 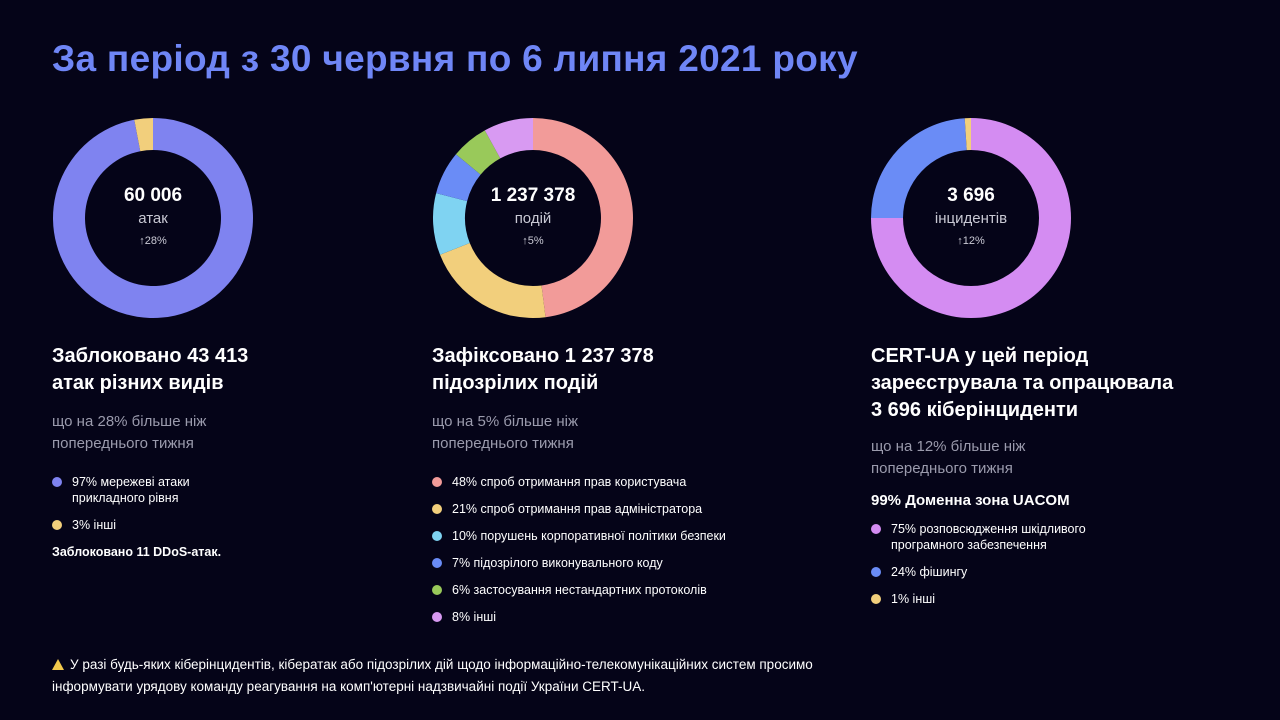 What do you see at coordinates (515, 383) in the screenshot?
I see `heading-line: підозрілих подій` at bounding box center [515, 383].